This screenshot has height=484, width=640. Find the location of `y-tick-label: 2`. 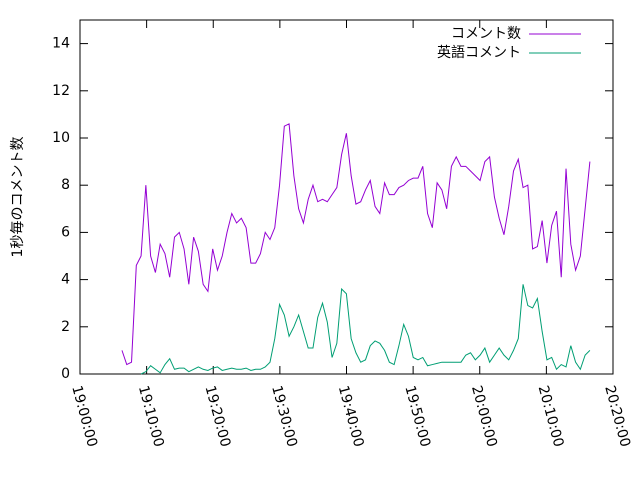

y-tick-label: 2 is located at coordinates (65, 327).